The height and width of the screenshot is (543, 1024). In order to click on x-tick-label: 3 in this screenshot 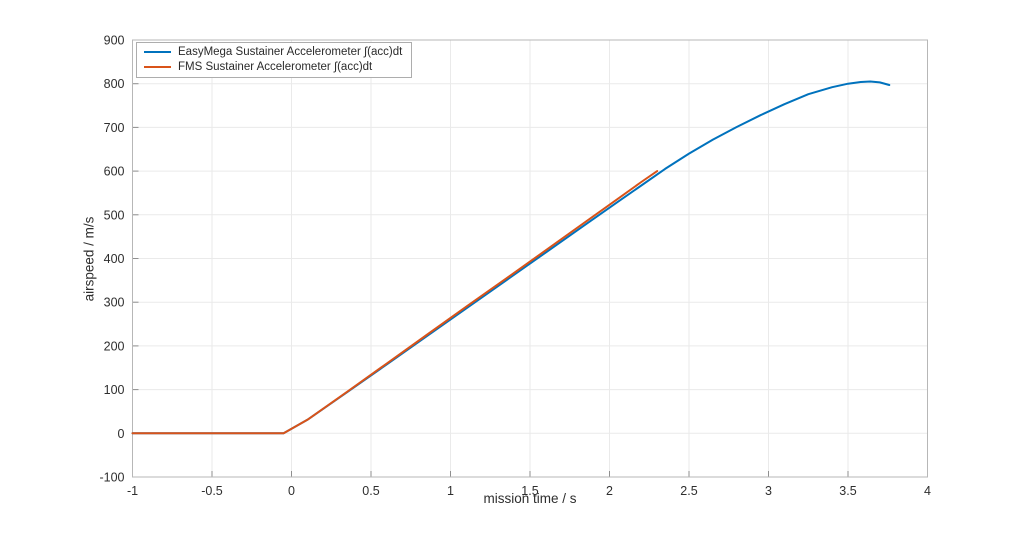, I will do `click(768, 491)`.